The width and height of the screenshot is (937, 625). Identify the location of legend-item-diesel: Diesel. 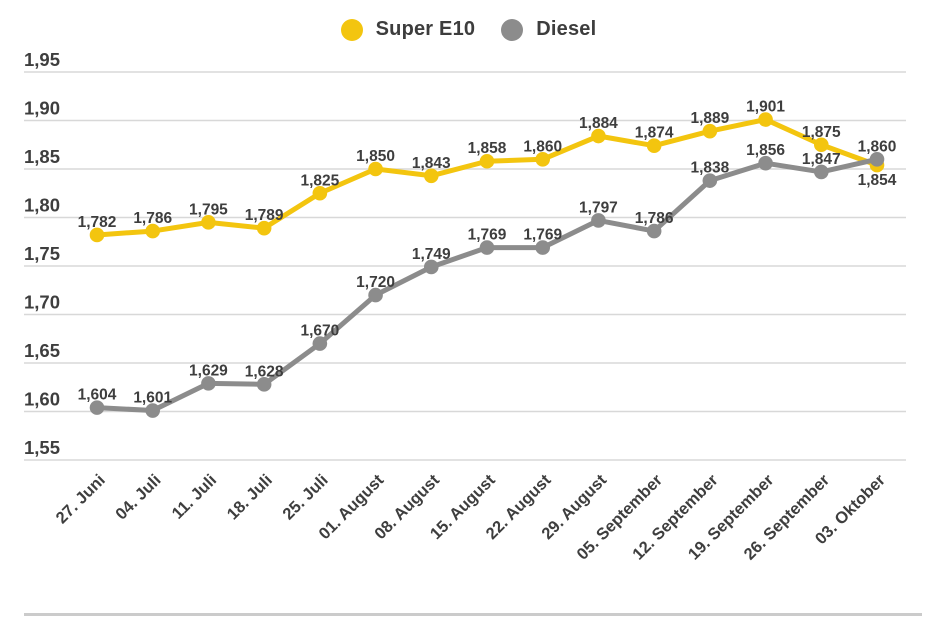
(548, 29).